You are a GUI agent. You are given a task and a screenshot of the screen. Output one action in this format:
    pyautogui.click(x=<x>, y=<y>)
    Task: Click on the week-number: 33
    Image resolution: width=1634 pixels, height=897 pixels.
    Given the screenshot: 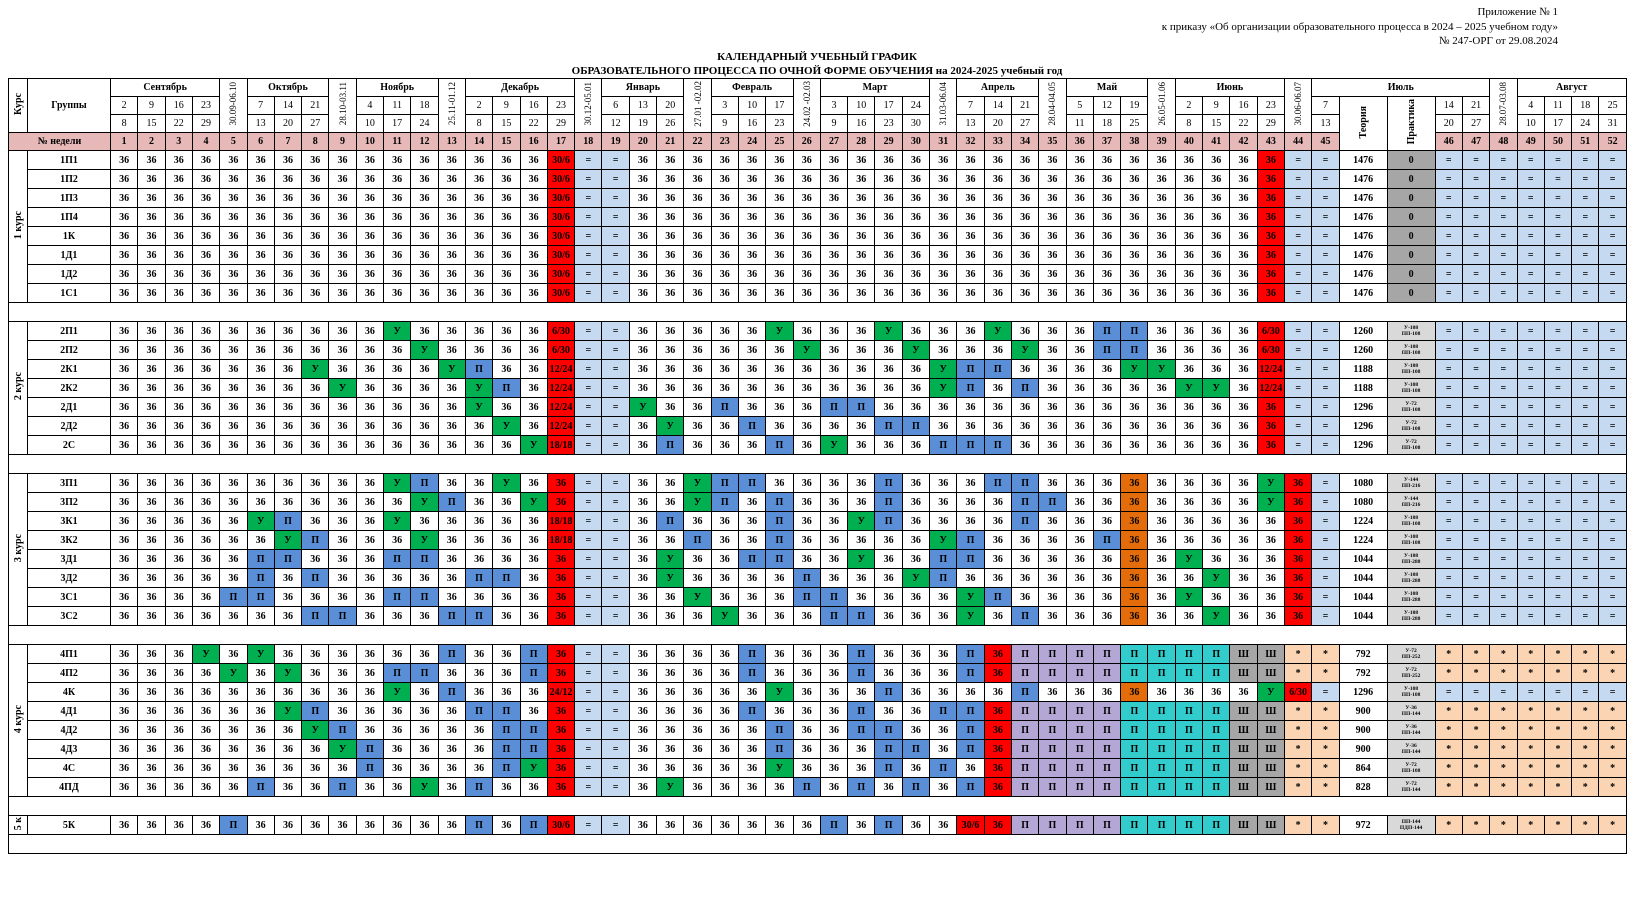 What is the action you would take?
    pyautogui.click(x=997, y=141)
    